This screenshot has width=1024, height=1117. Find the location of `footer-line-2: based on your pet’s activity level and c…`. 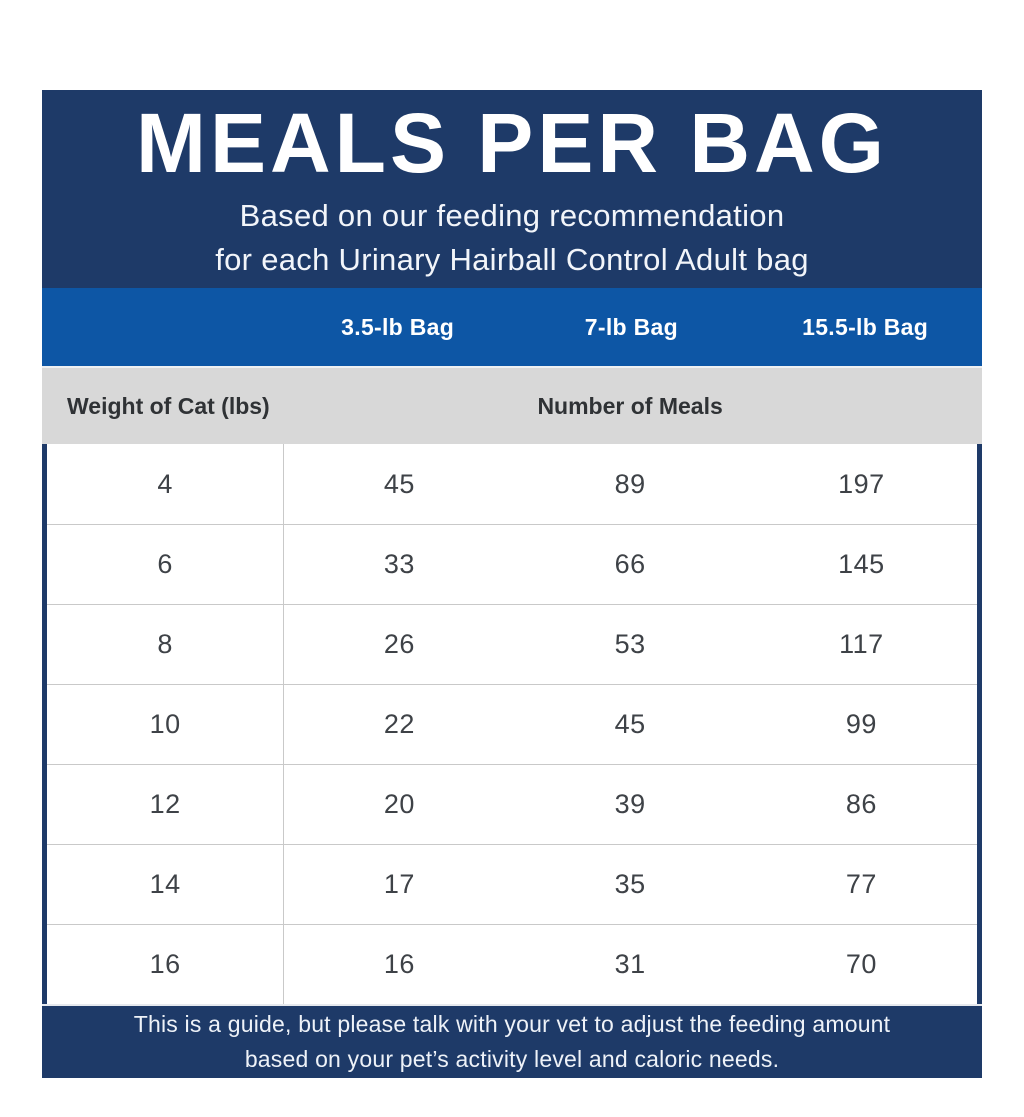

footer-line-2: based on your pet’s activity level and c… is located at coordinates (512, 1059).